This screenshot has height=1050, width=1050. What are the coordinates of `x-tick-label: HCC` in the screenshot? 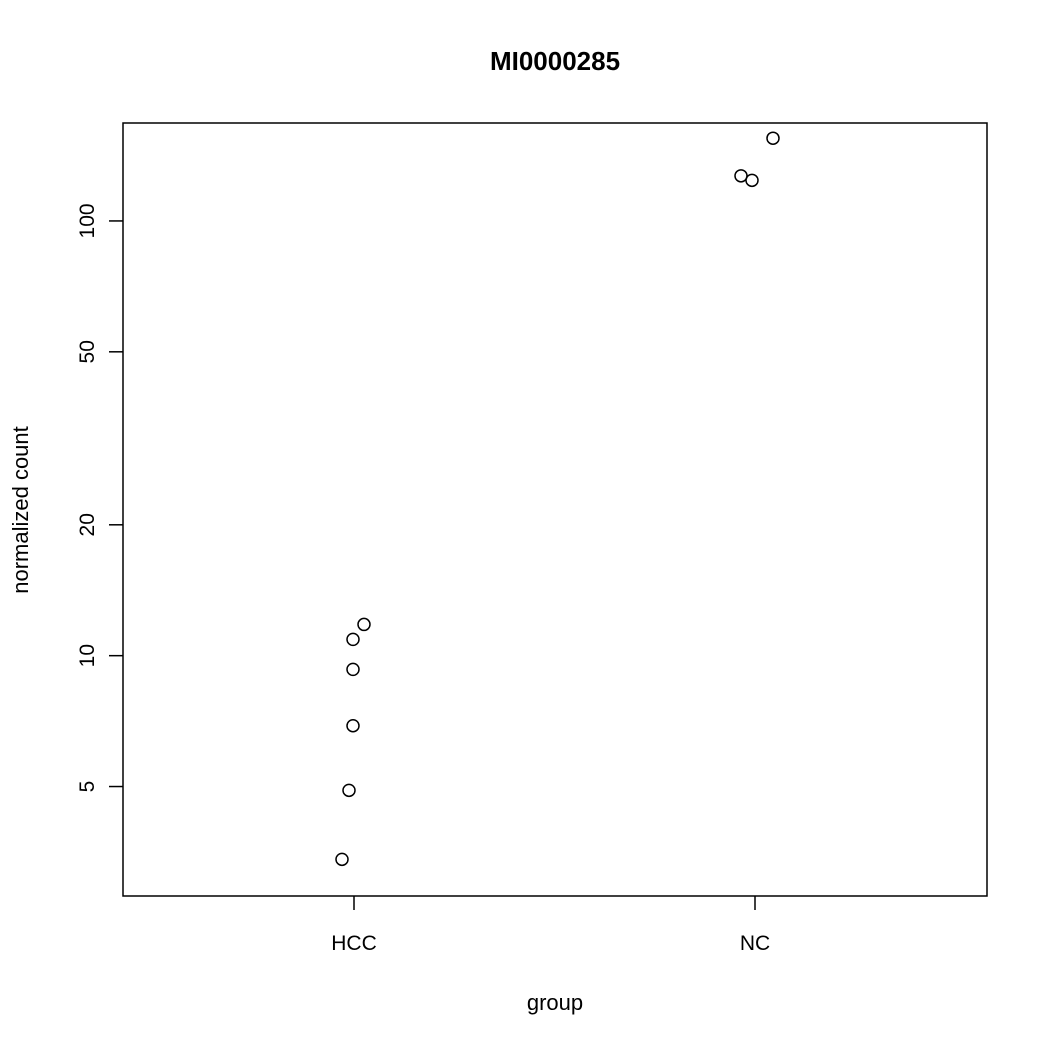 It's located at (354, 943).